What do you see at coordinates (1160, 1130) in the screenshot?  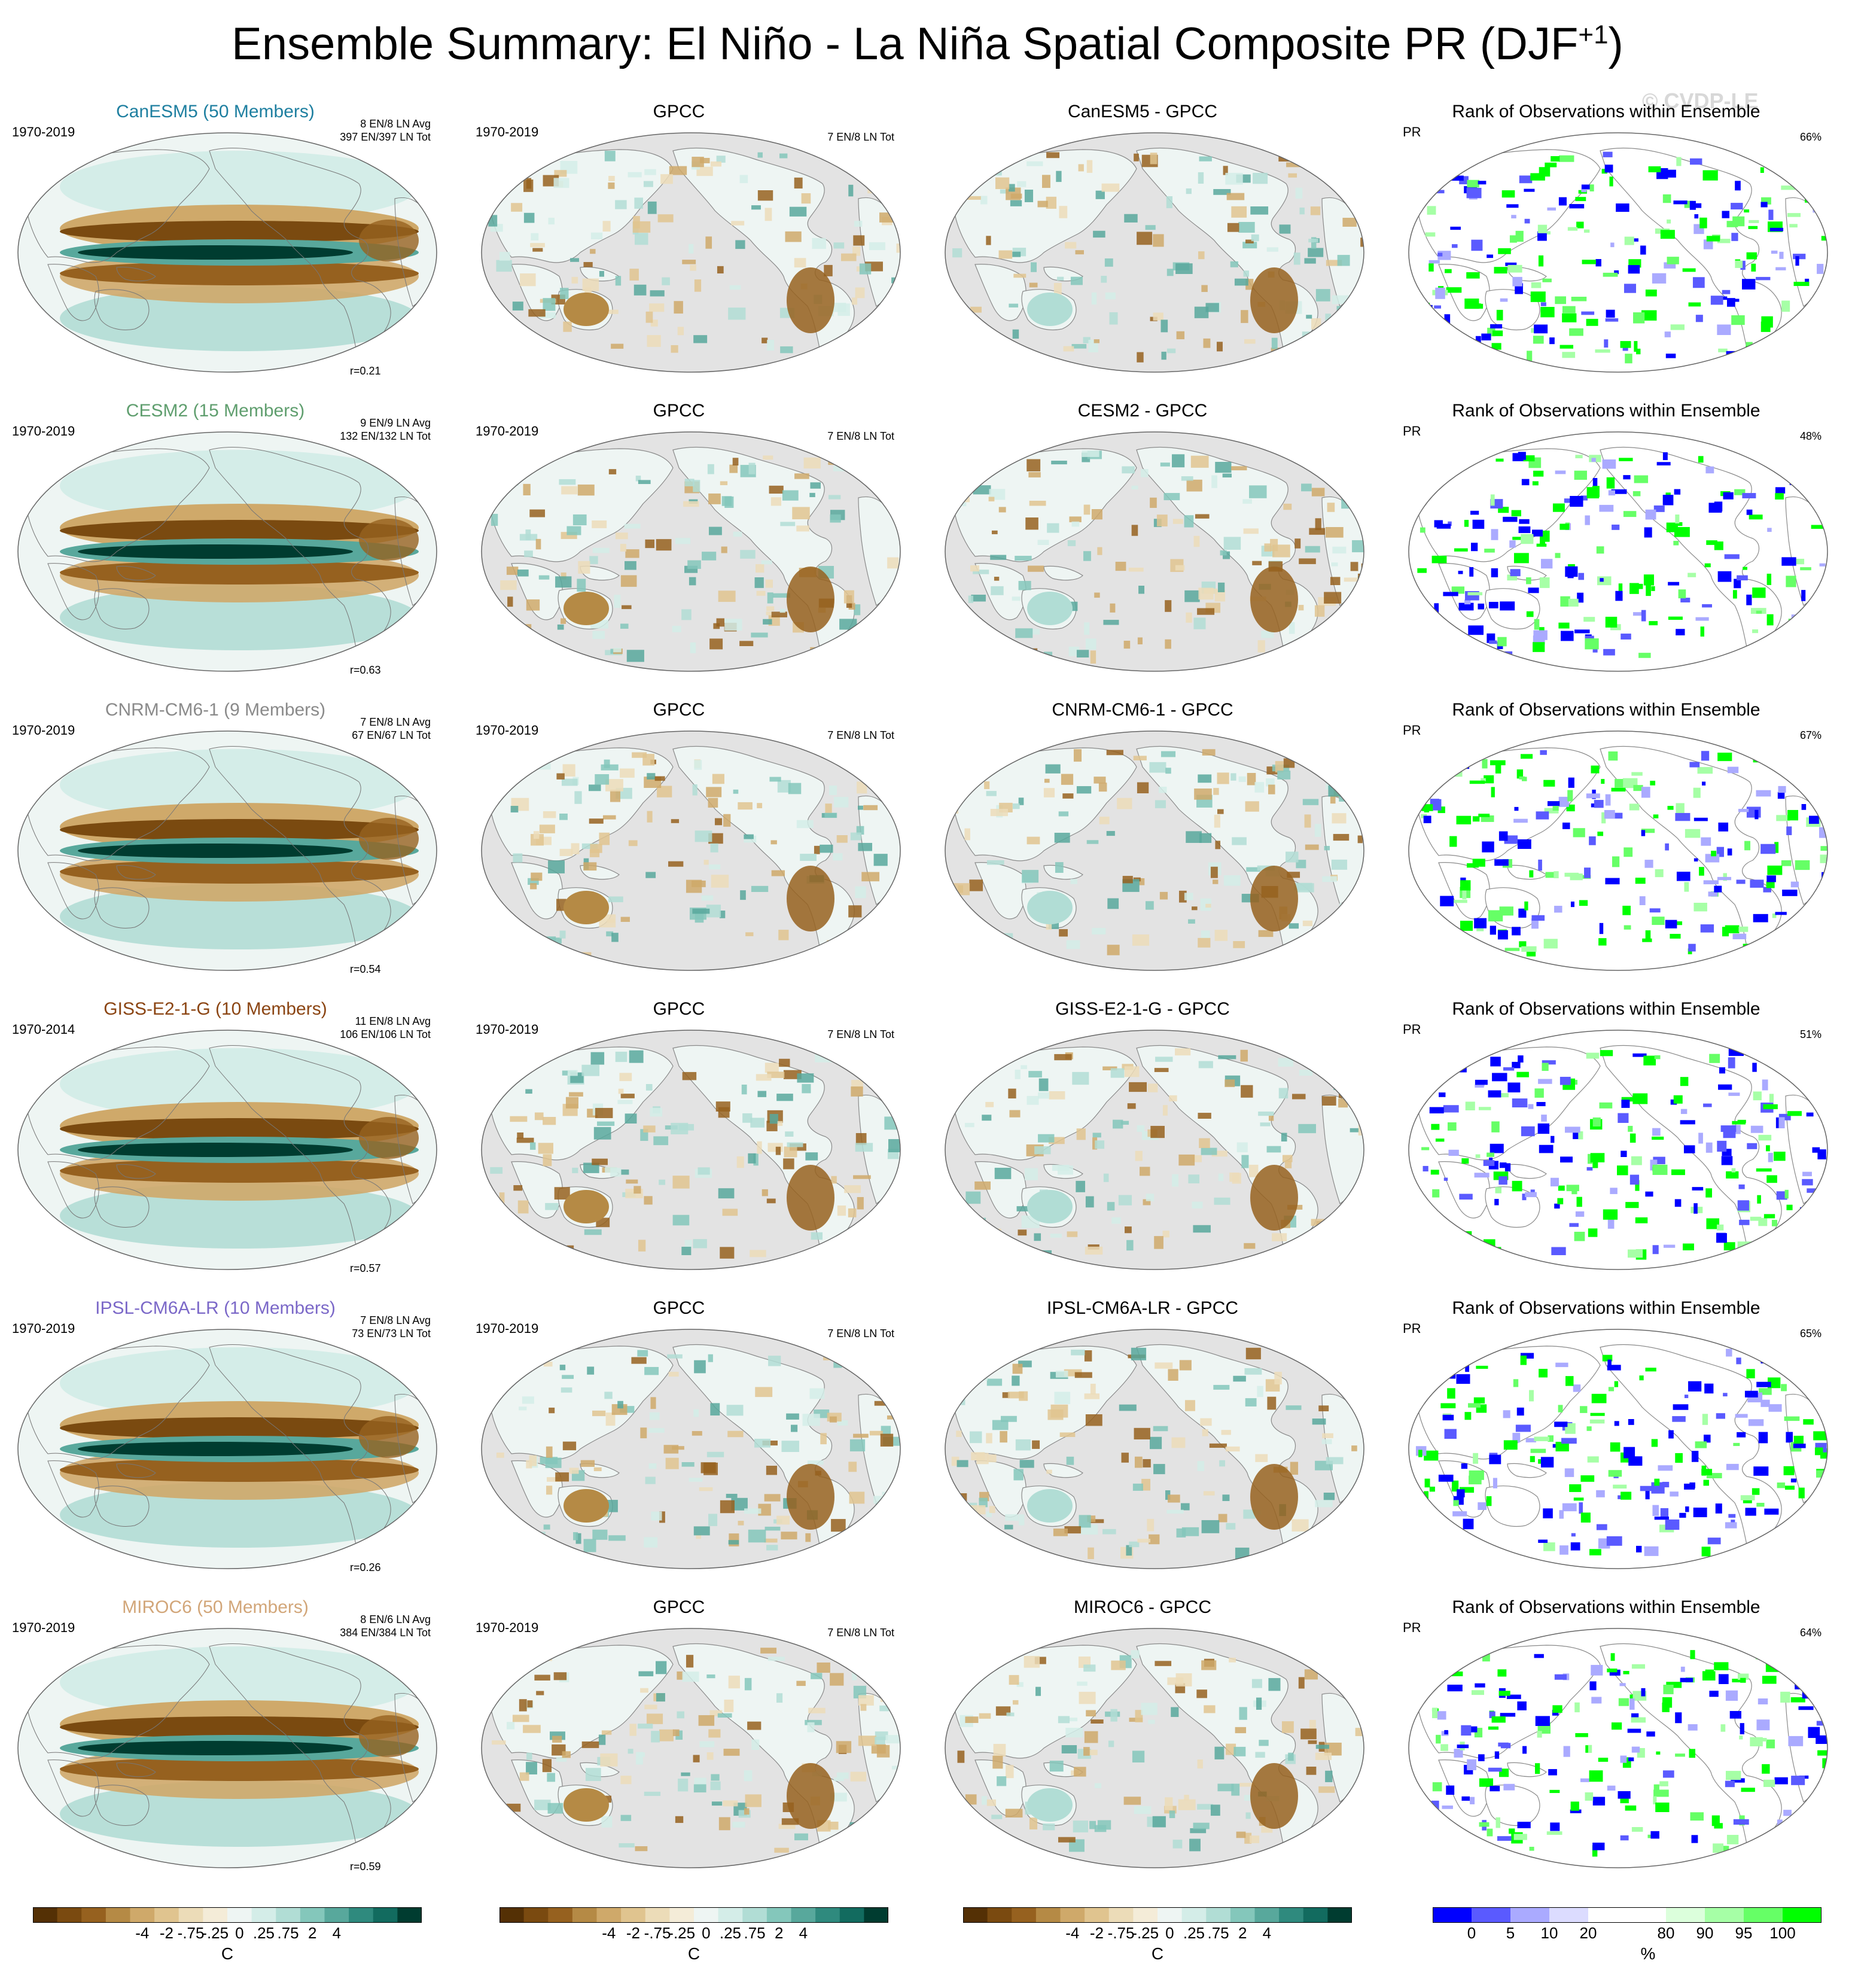 I see `panel-diff-4: GISS-E2-1-G - GPCC` at bounding box center [1160, 1130].